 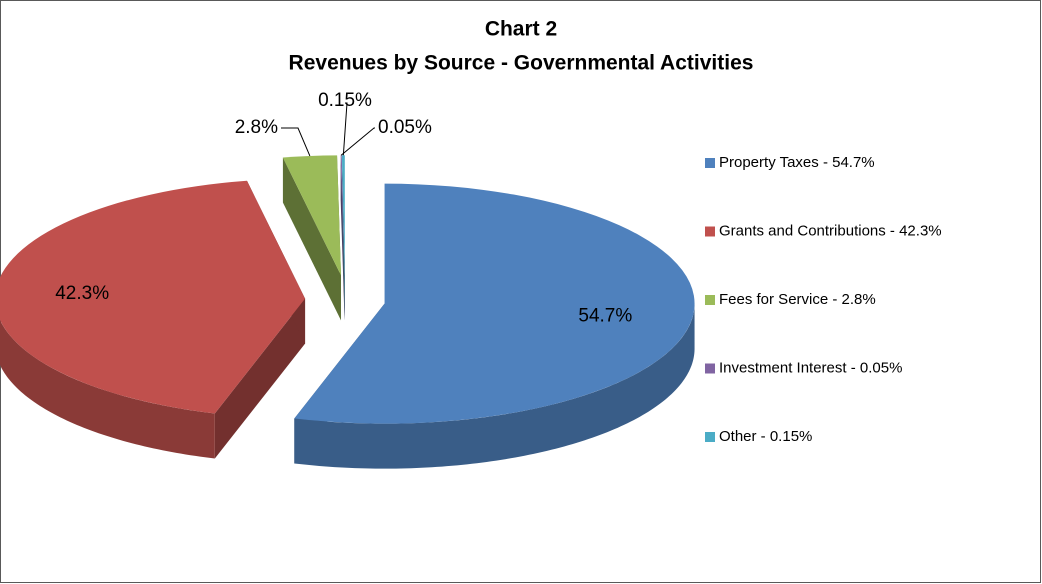 I want to click on legend-label: Investment Interest - 0.05%, so click(x=810, y=367).